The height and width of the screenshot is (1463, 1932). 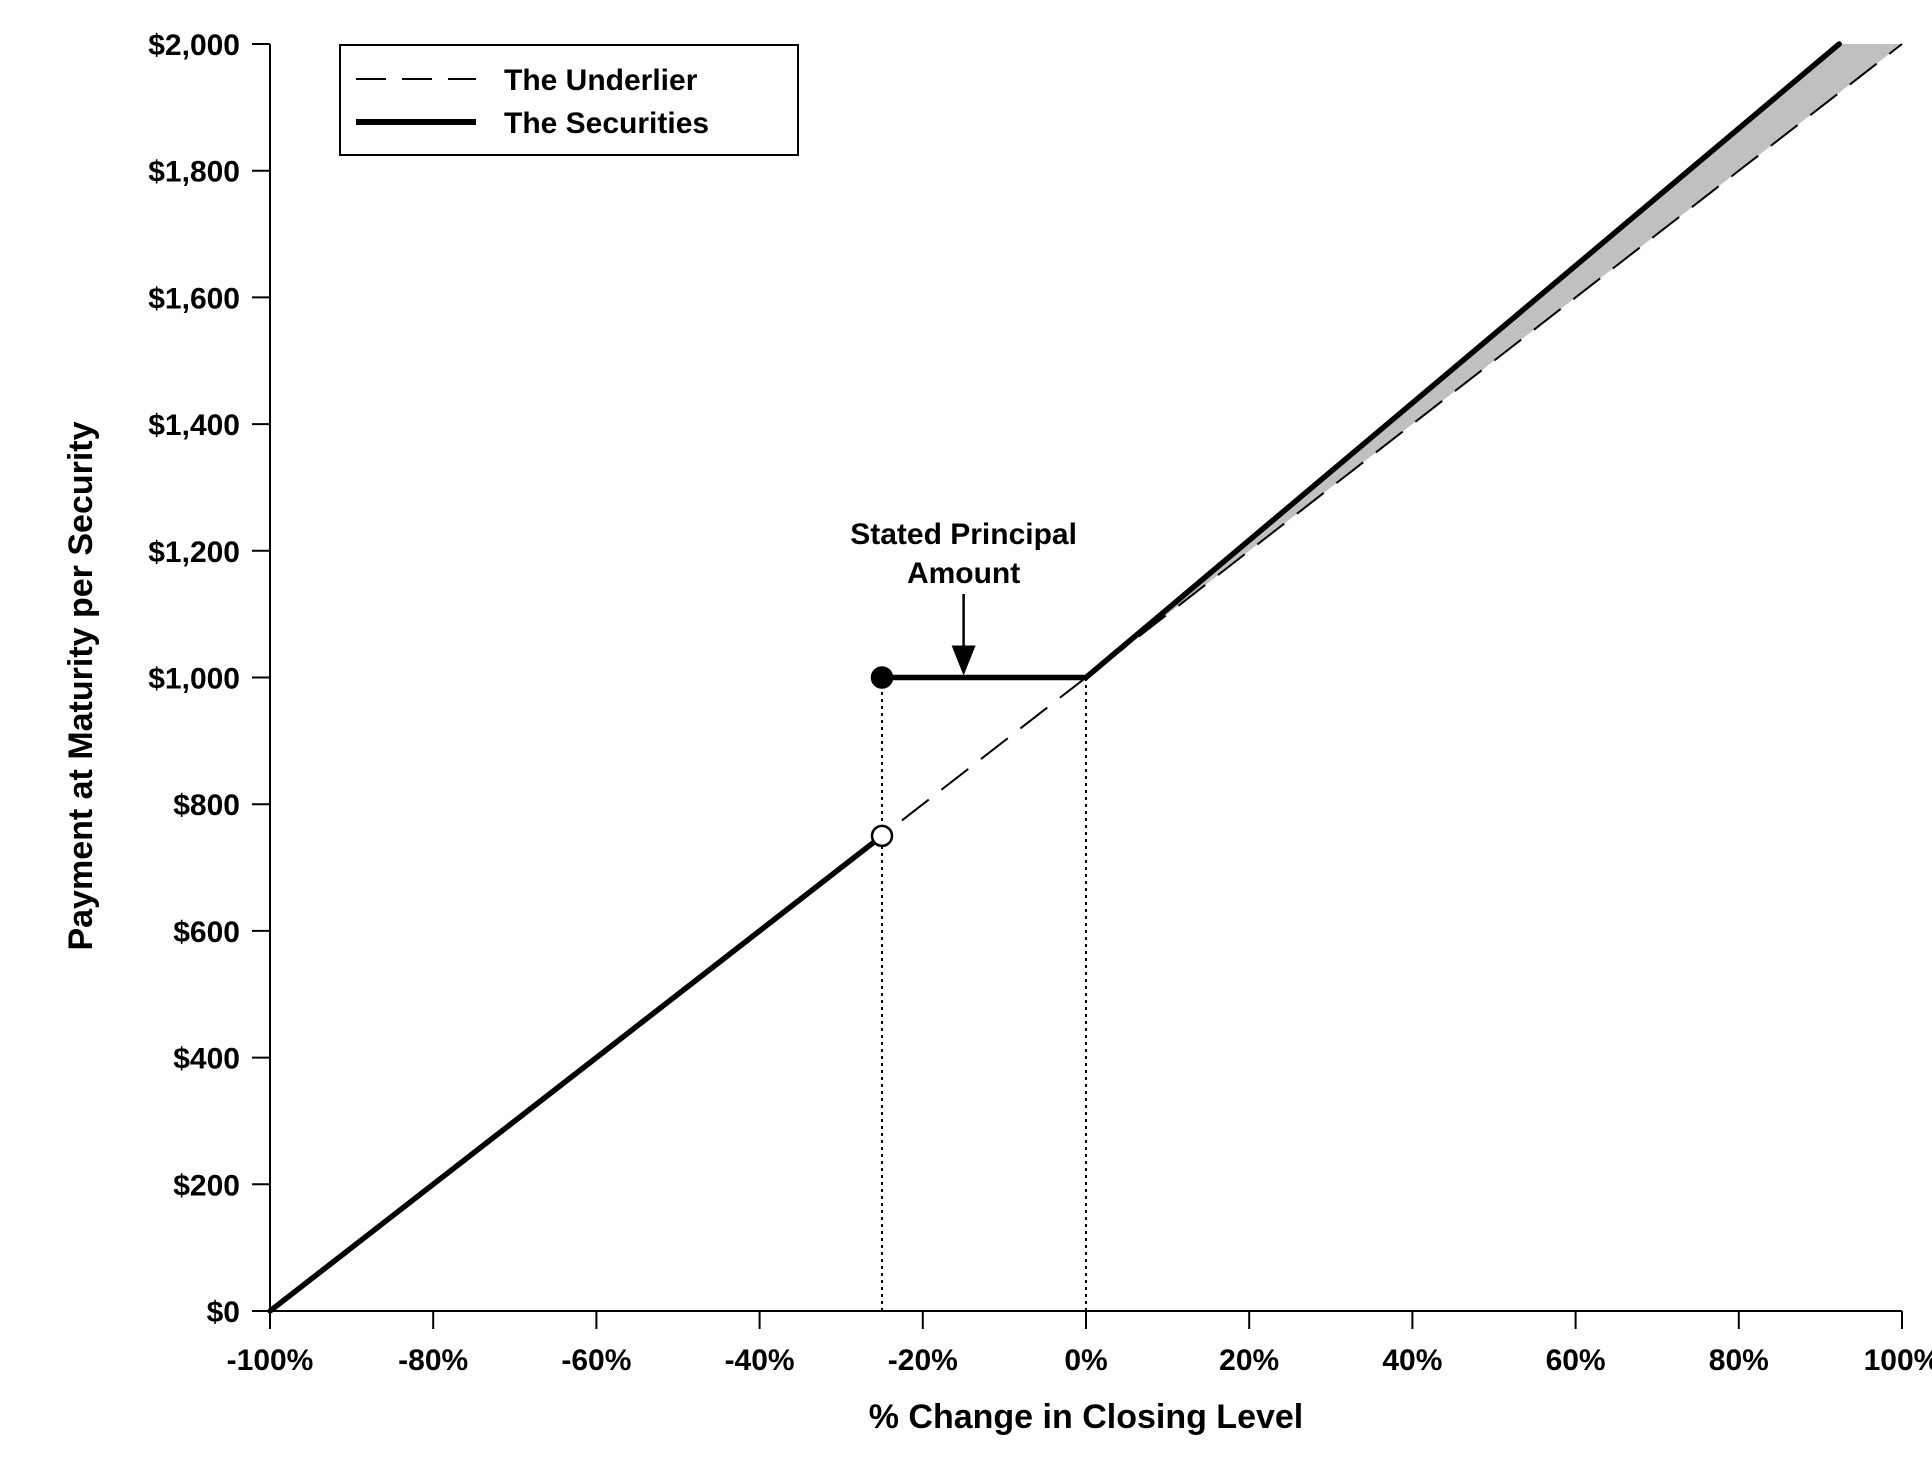 What do you see at coordinates (1249, 1360) in the screenshot?
I see `x-tick-label: 20%` at bounding box center [1249, 1360].